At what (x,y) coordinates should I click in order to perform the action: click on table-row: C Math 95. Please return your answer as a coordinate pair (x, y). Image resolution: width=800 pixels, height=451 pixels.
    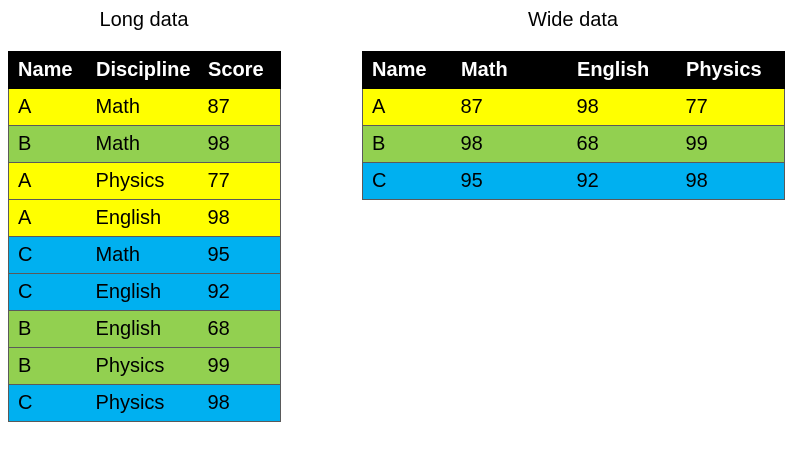
    Looking at the image, I should click on (144, 255).